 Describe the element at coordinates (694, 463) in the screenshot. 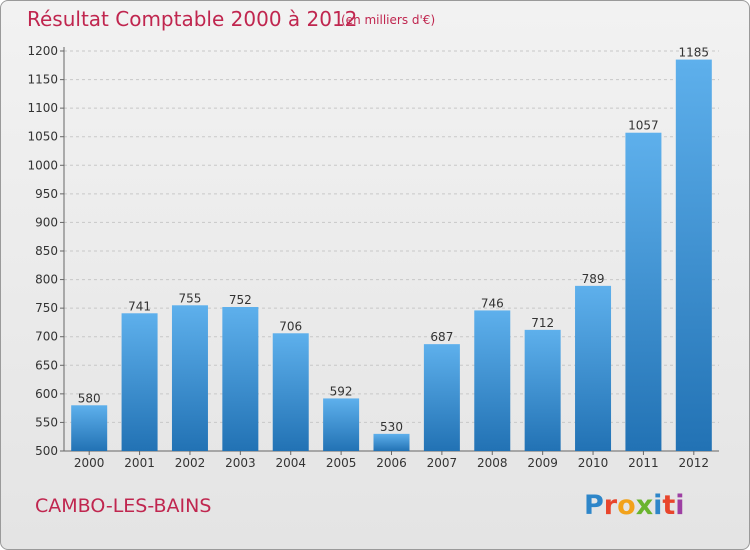

I see `x-tick-label: 2012` at that location.